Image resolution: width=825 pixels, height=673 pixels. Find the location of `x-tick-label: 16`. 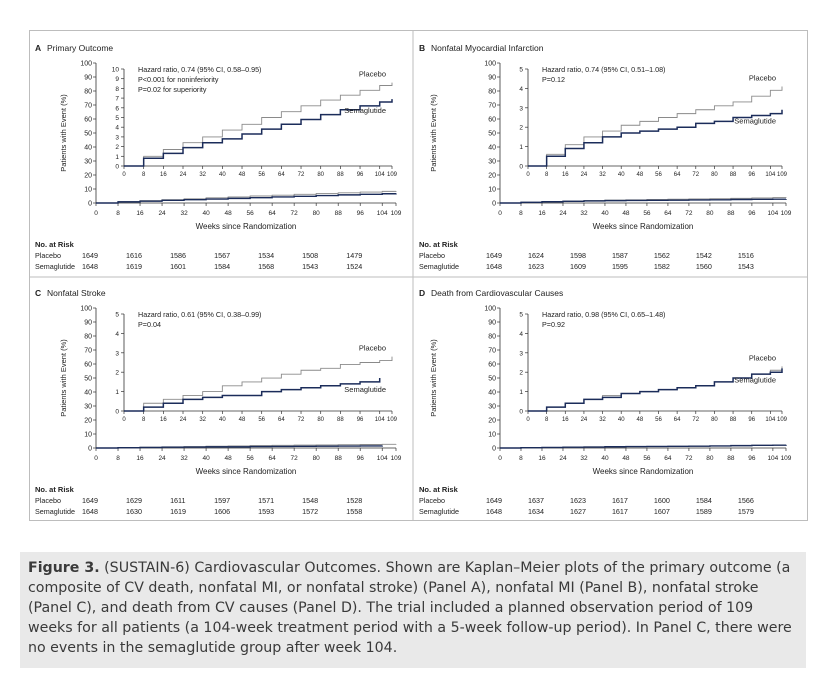

x-tick-label: 16 is located at coordinates (140, 458).